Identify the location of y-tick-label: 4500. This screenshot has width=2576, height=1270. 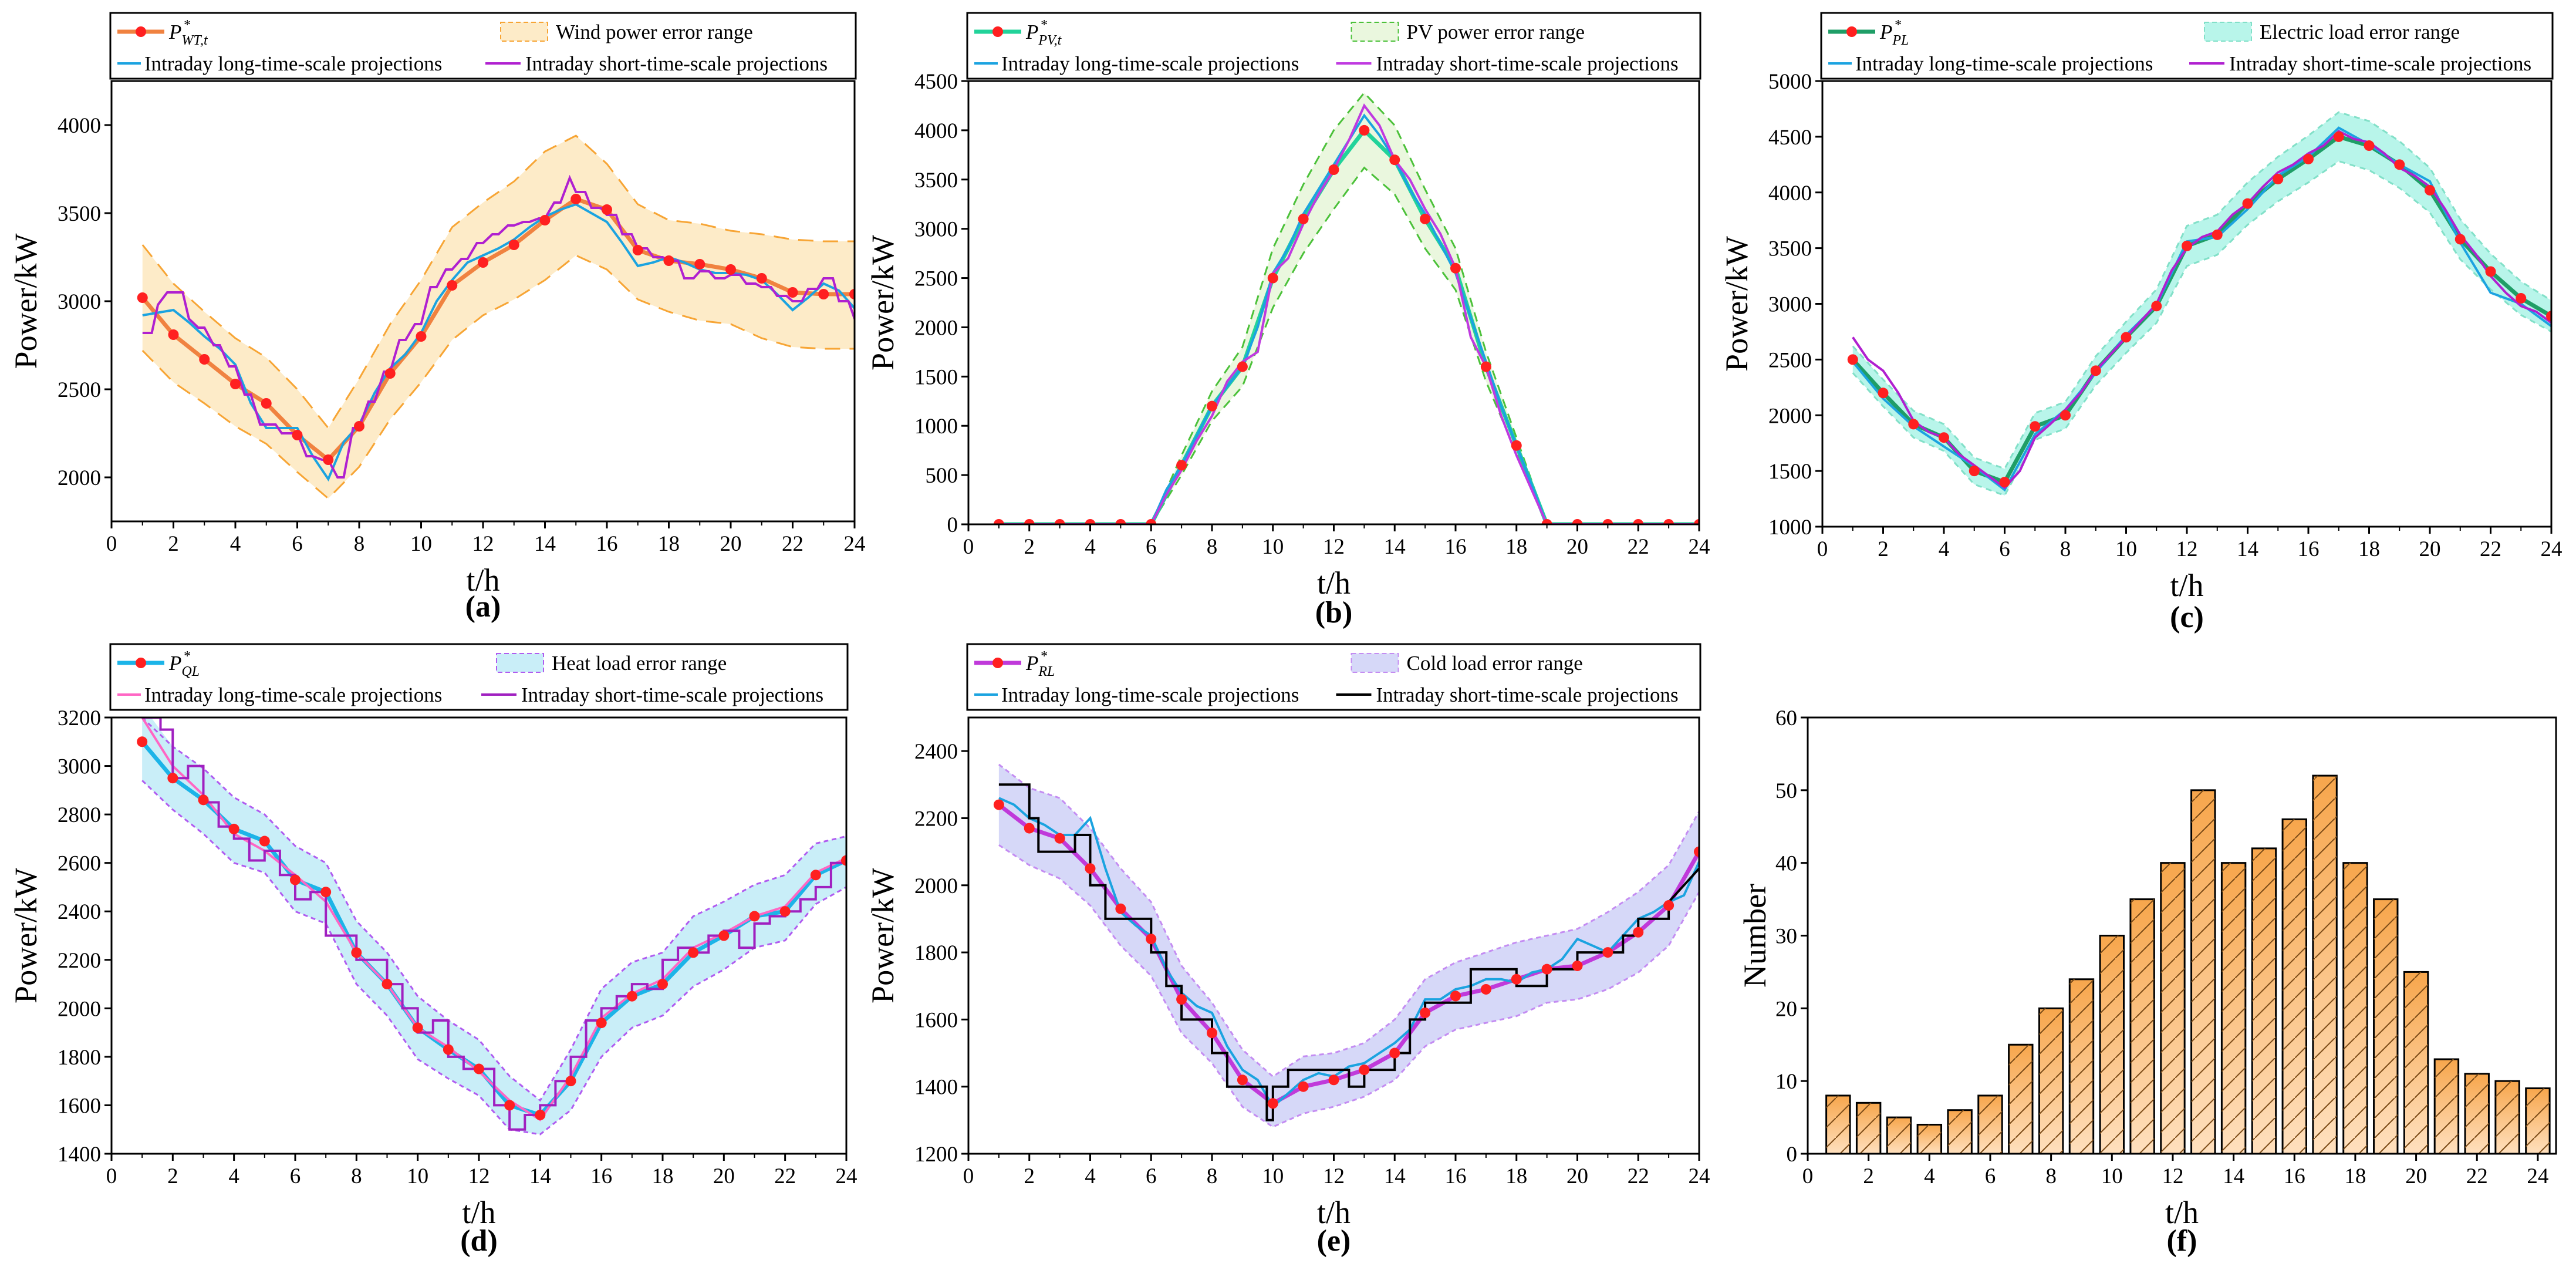
(1790, 138).